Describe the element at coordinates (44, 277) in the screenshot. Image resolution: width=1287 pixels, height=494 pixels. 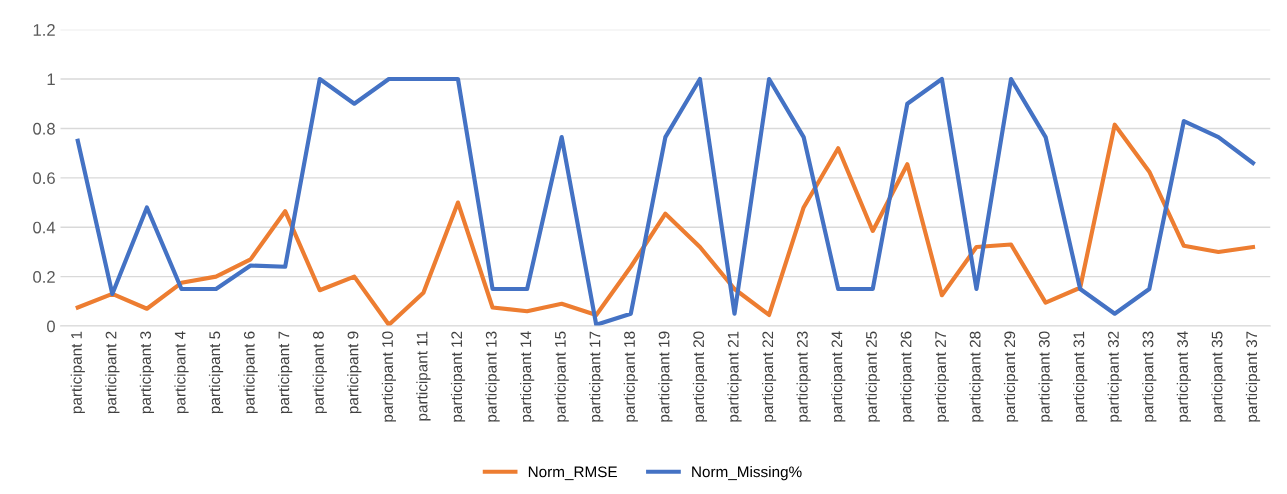
I see `y-tick-label: 0.2` at that location.